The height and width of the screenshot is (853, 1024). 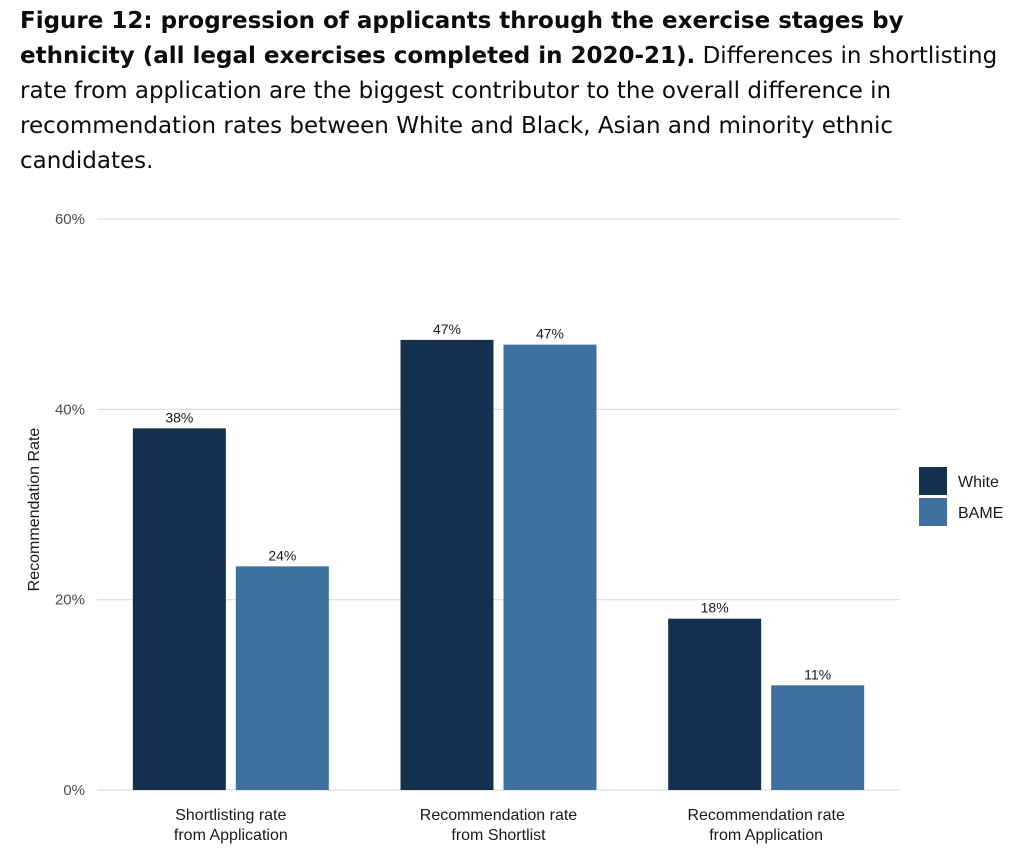 What do you see at coordinates (498, 835) in the screenshot?
I see `x-tick-label: from Shortlist` at bounding box center [498, 835].